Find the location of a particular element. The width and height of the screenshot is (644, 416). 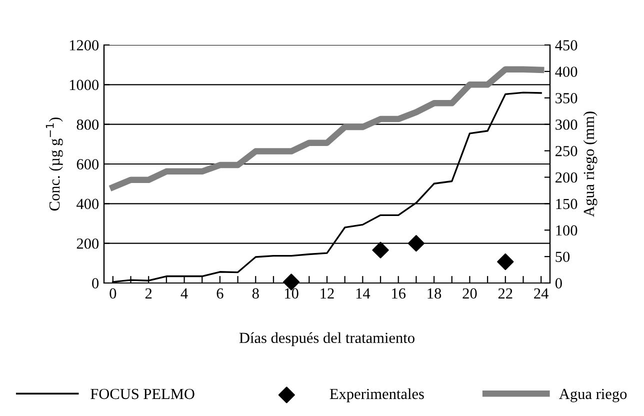

y-tick-label: 600 is located at coordinates (87, 164).